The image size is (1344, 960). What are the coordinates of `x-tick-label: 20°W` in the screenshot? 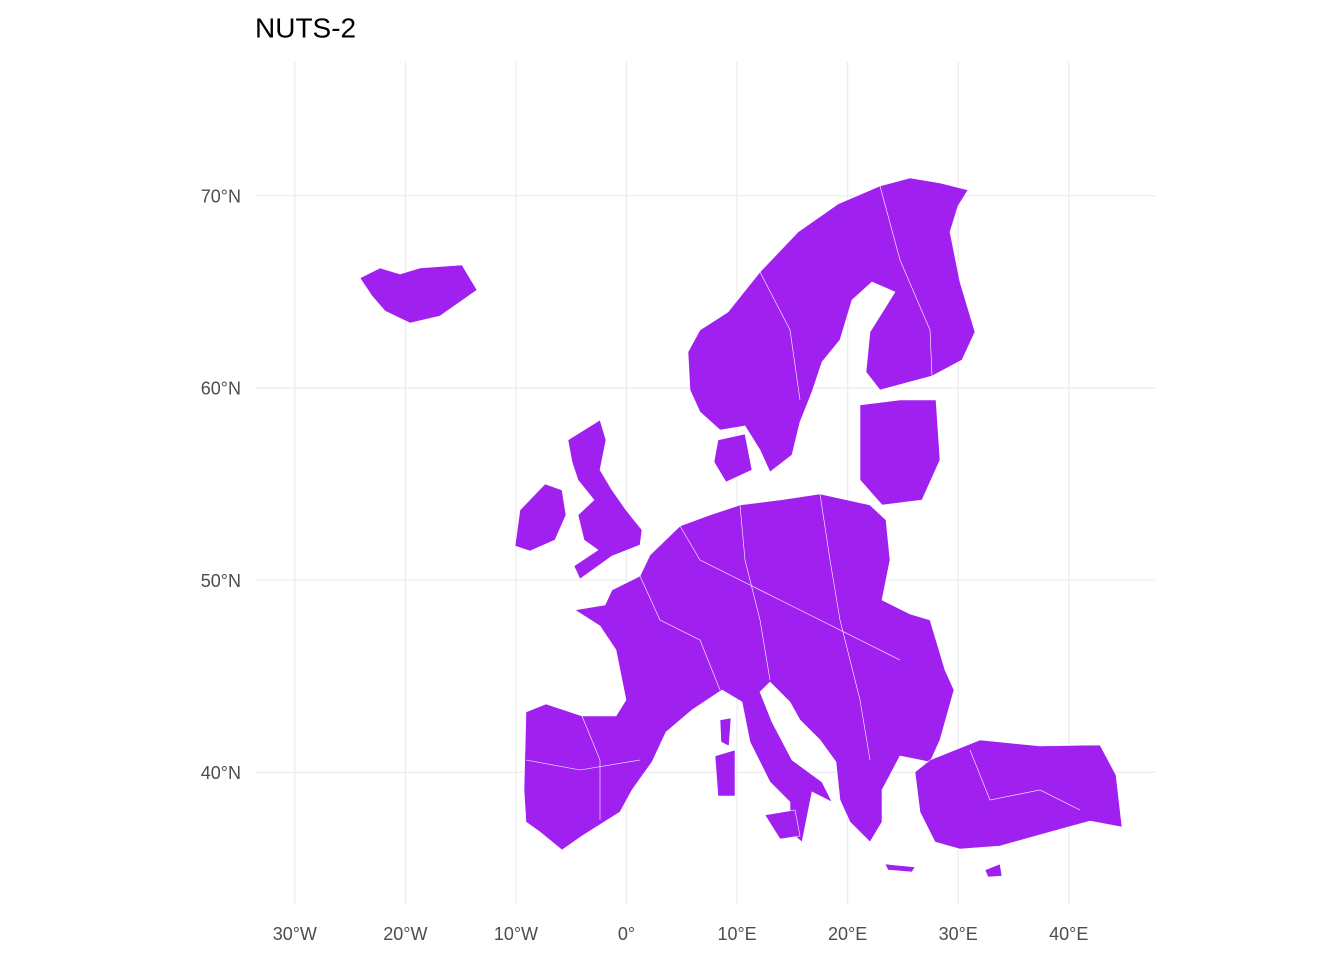 It's located at (405, 934).